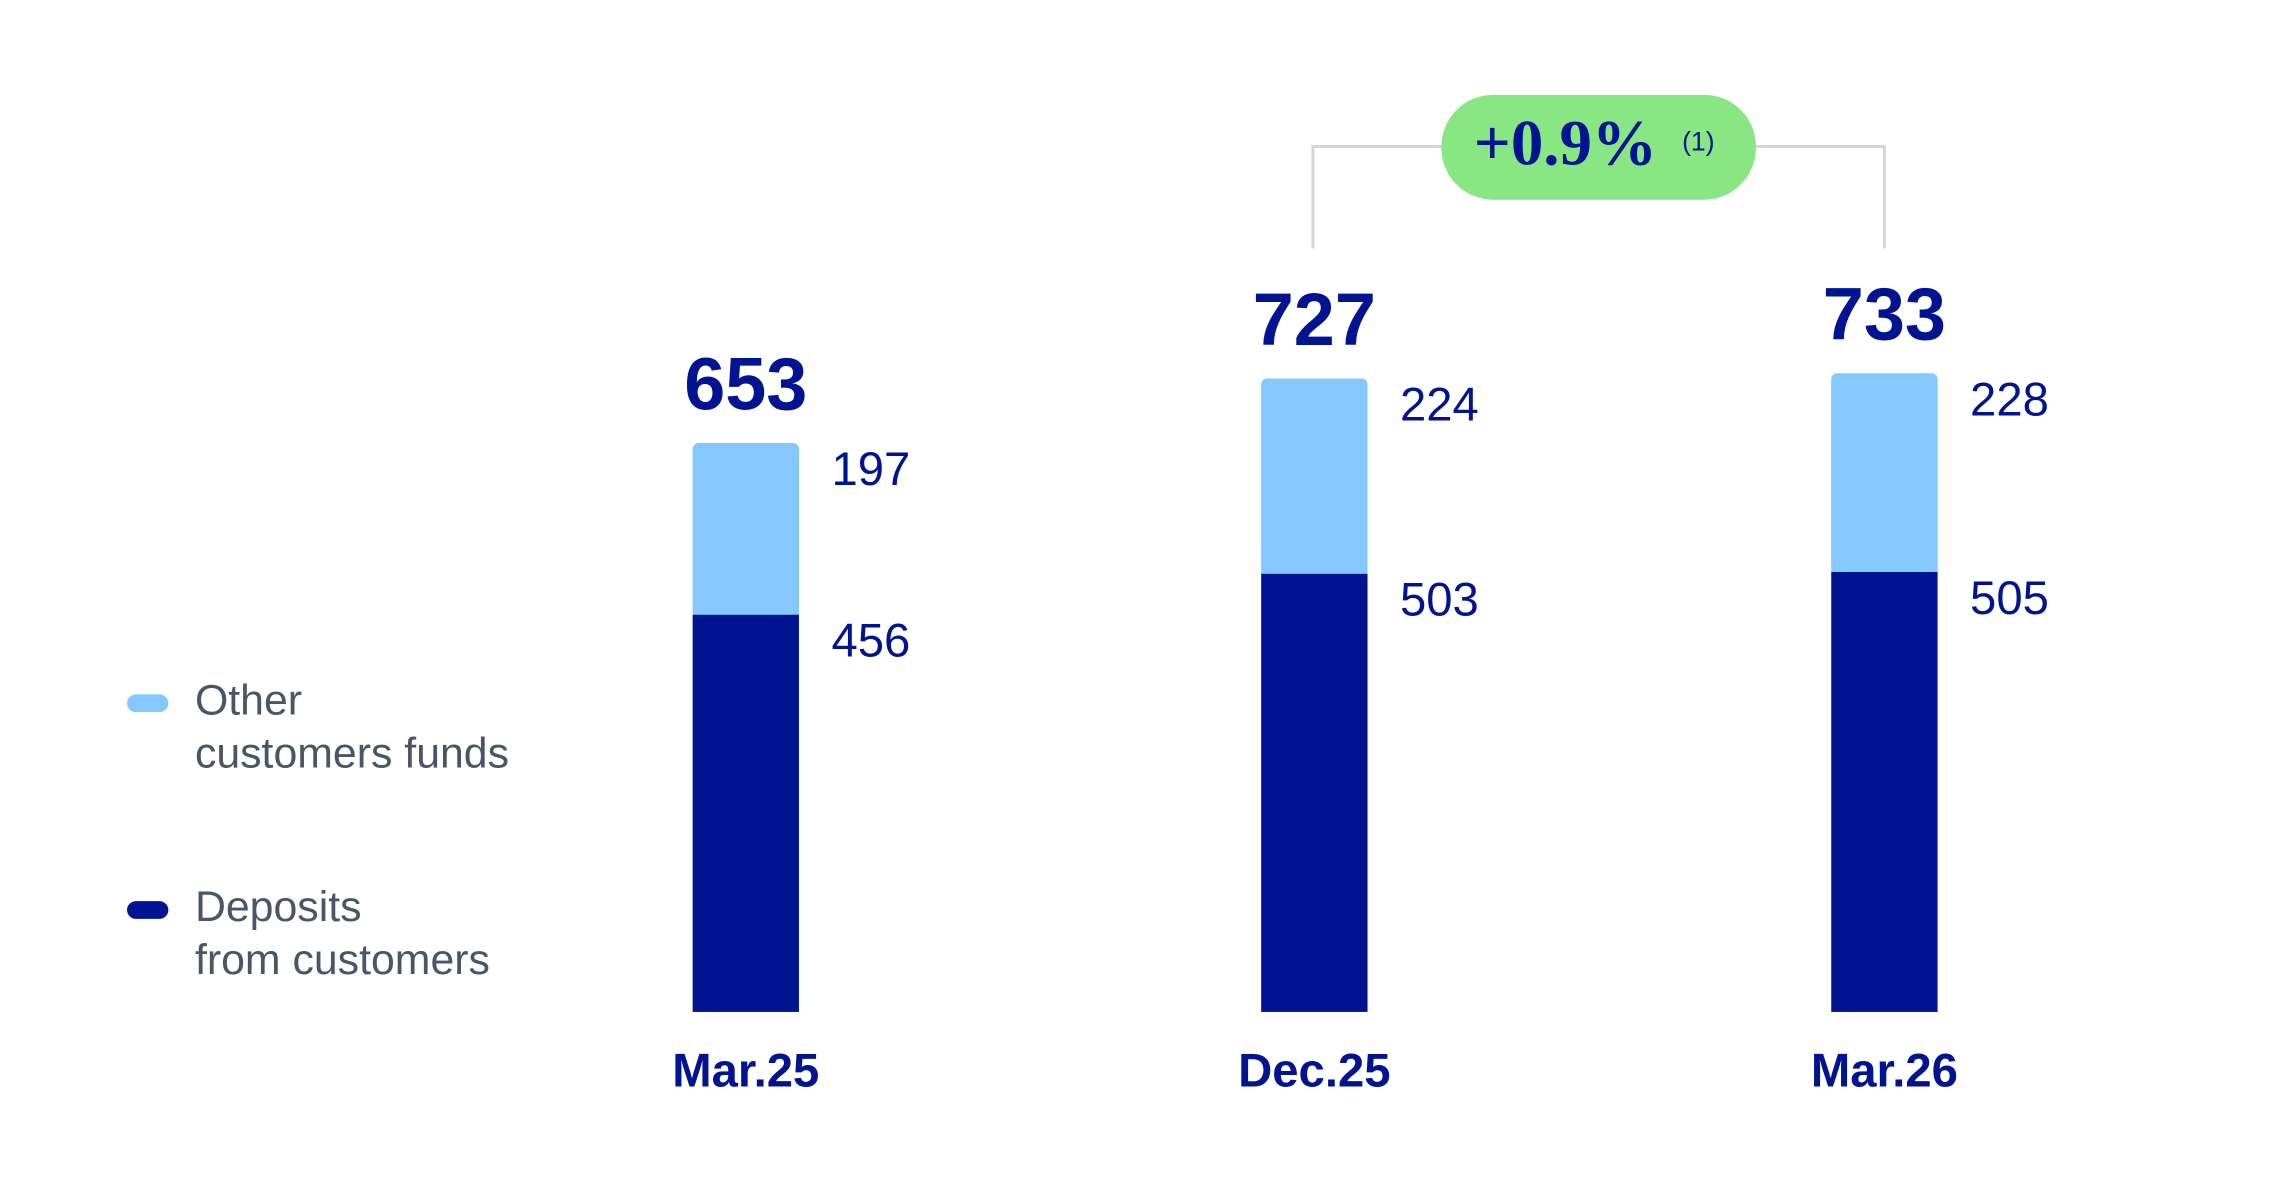  Describe the element at coordinates (1698, 142) in the screenshot. I see `annotation-note: (1)` at that location.